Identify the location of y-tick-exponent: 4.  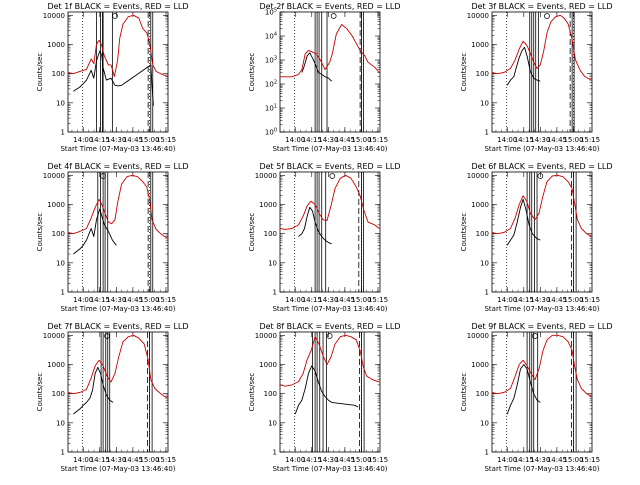
(275, 35).